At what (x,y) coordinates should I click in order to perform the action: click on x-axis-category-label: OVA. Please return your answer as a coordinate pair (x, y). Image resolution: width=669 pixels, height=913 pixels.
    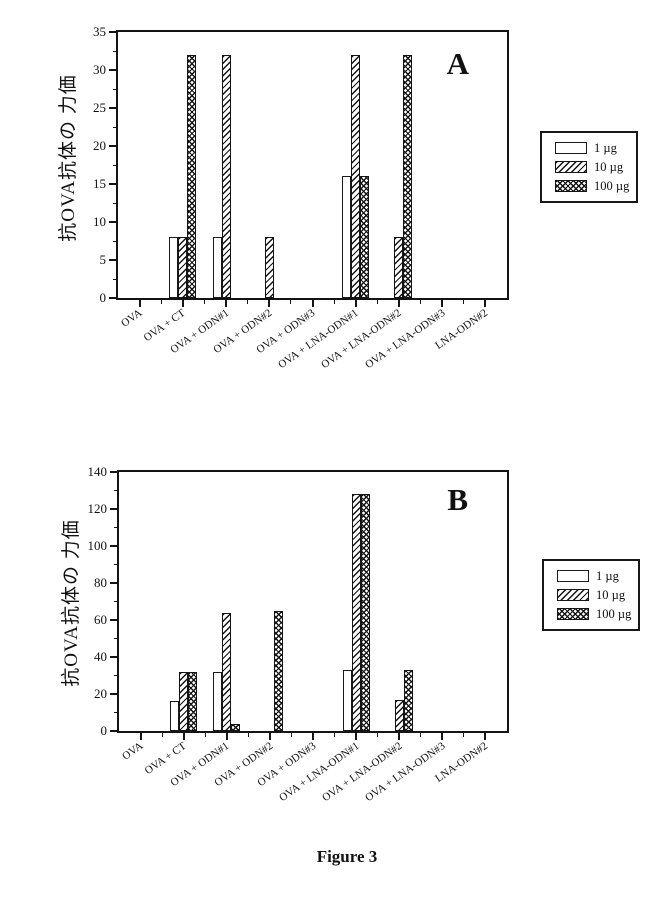
    Looking at the image, I should click on (132, 318).